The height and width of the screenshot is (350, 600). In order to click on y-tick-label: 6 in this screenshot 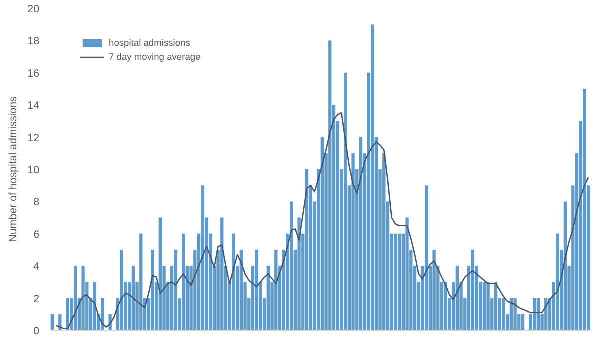, I will do `click(37, 234)`.